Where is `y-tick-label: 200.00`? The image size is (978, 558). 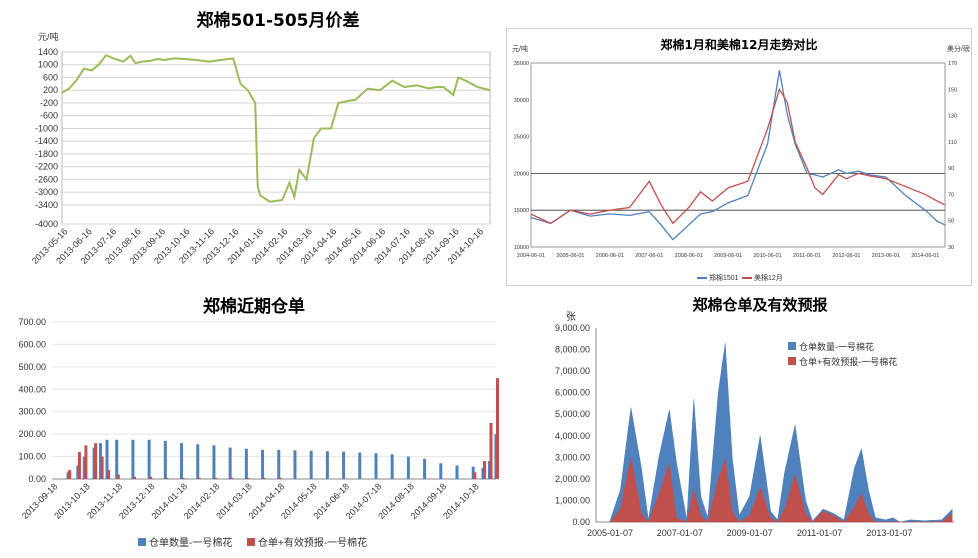
y-tick-label: 200.00 is located at coordinates (32, 434).